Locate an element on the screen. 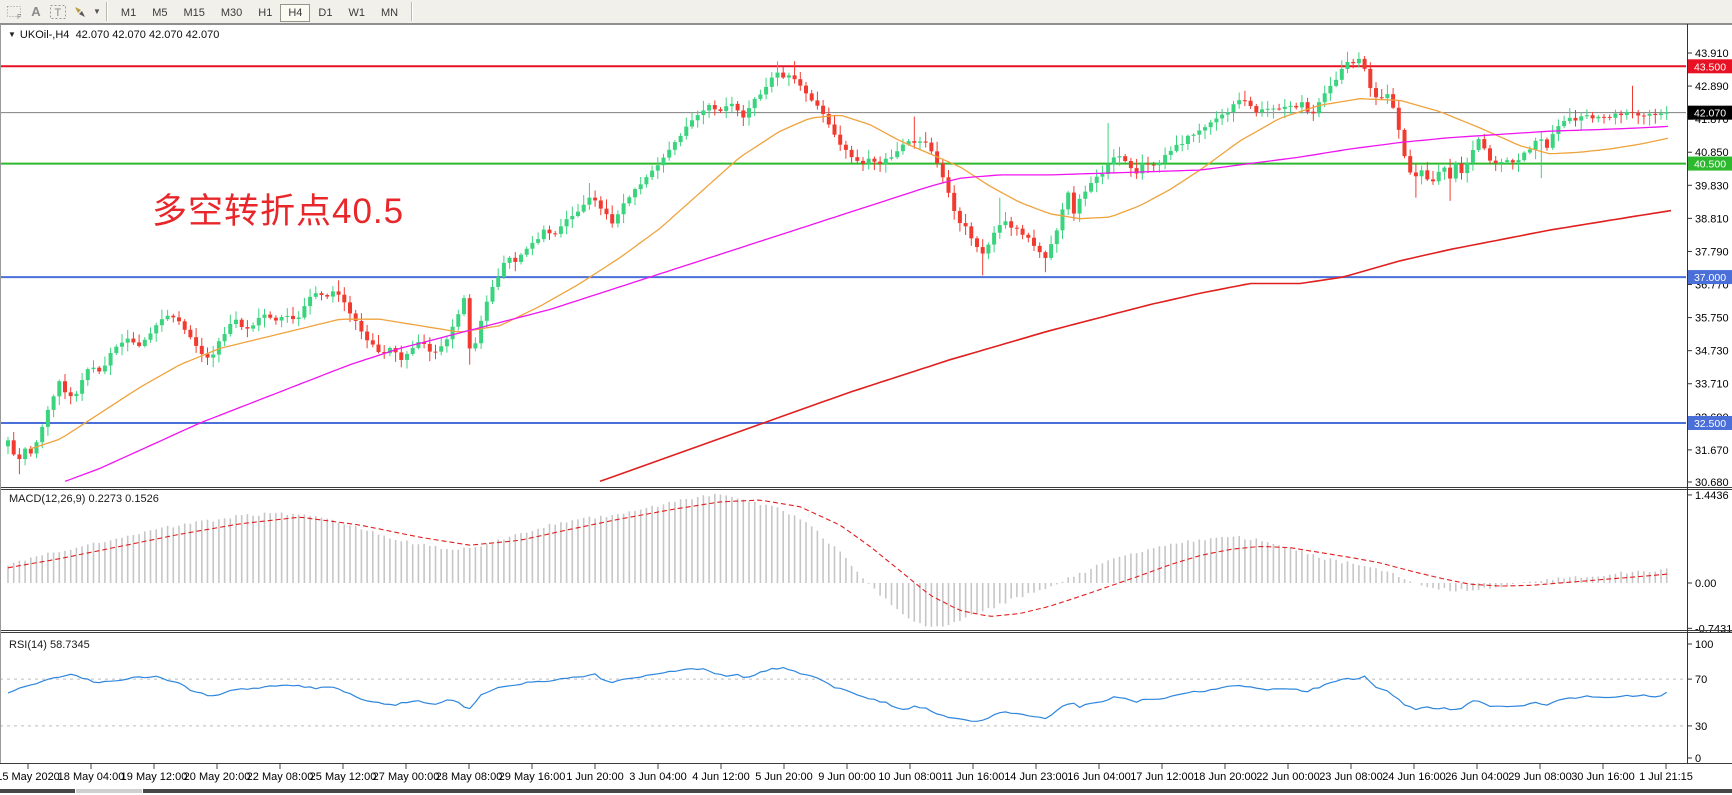 This screenshot has height=795, width=1732. timeframe-buttons: M1 M5 M15 M30 H1 H4 D1 W1 MN is located at coordinates (259, 12).